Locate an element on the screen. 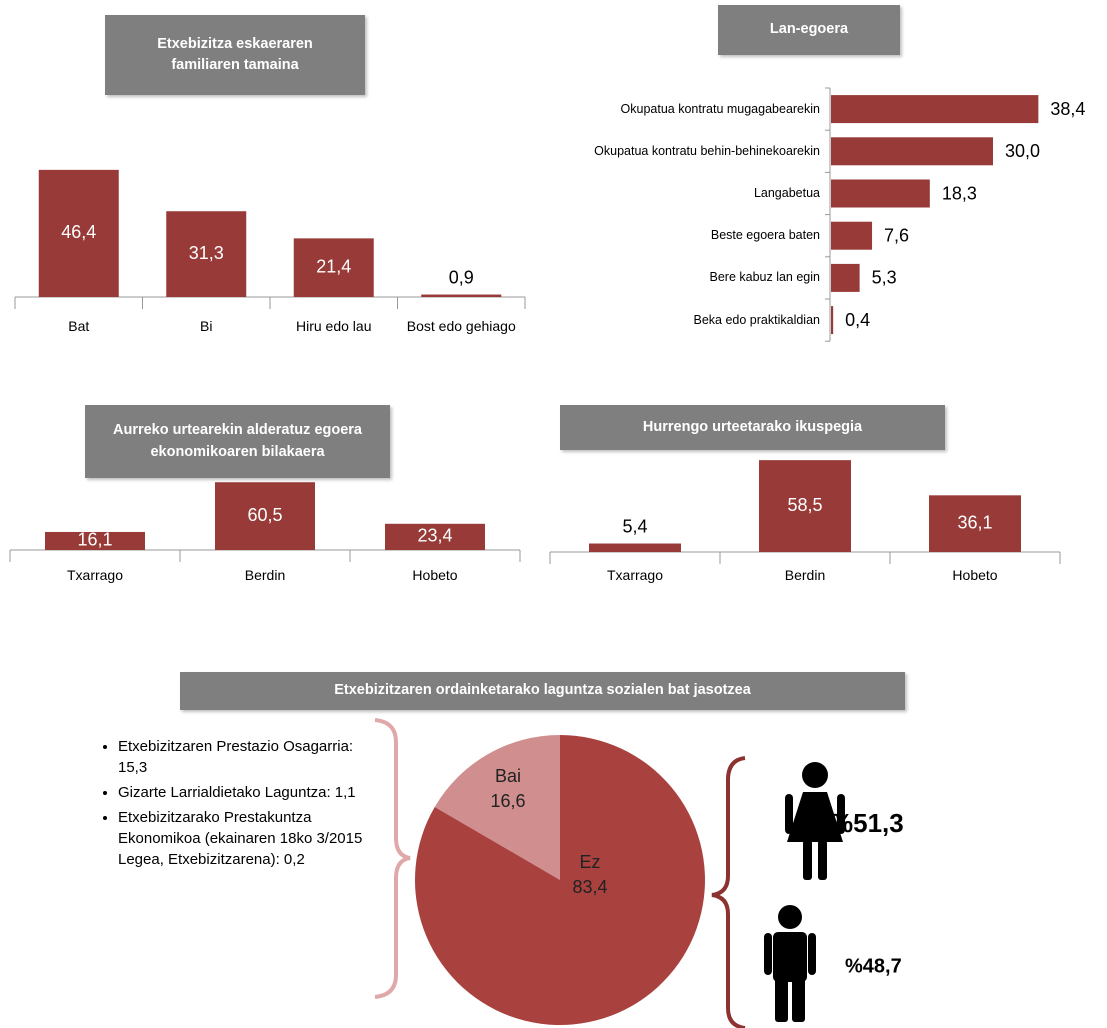  value-label: 16,1 is located at coordinates (94, 540).